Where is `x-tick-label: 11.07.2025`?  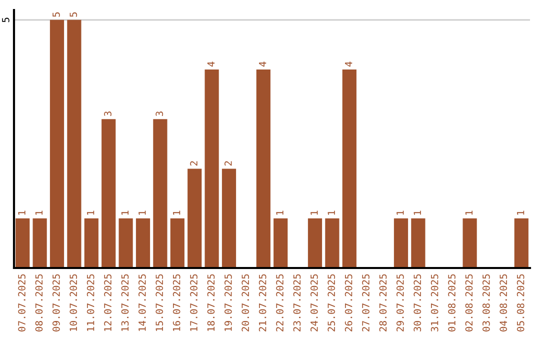
x-tick-label: 11.07.2025 is located at coordinates (90, 302).